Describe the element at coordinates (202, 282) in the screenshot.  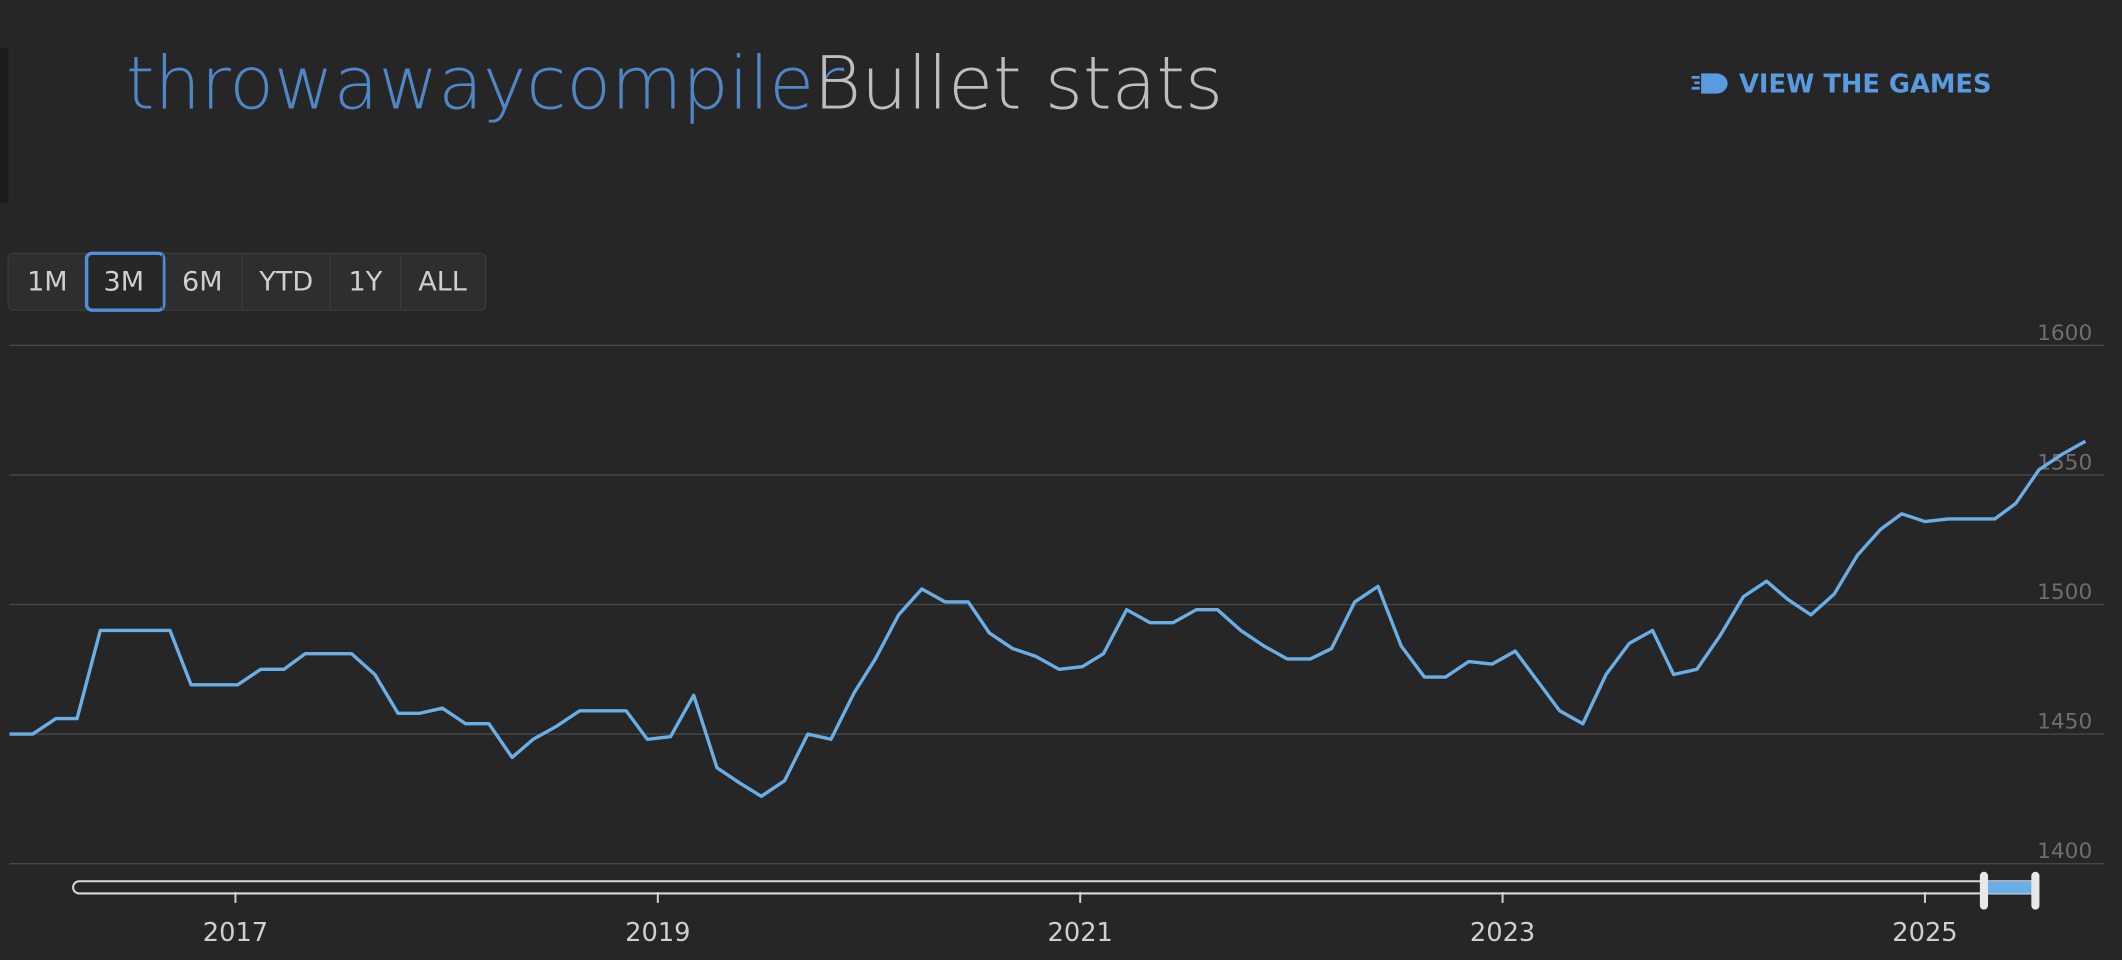
I see `range-button: 6M` at that location.